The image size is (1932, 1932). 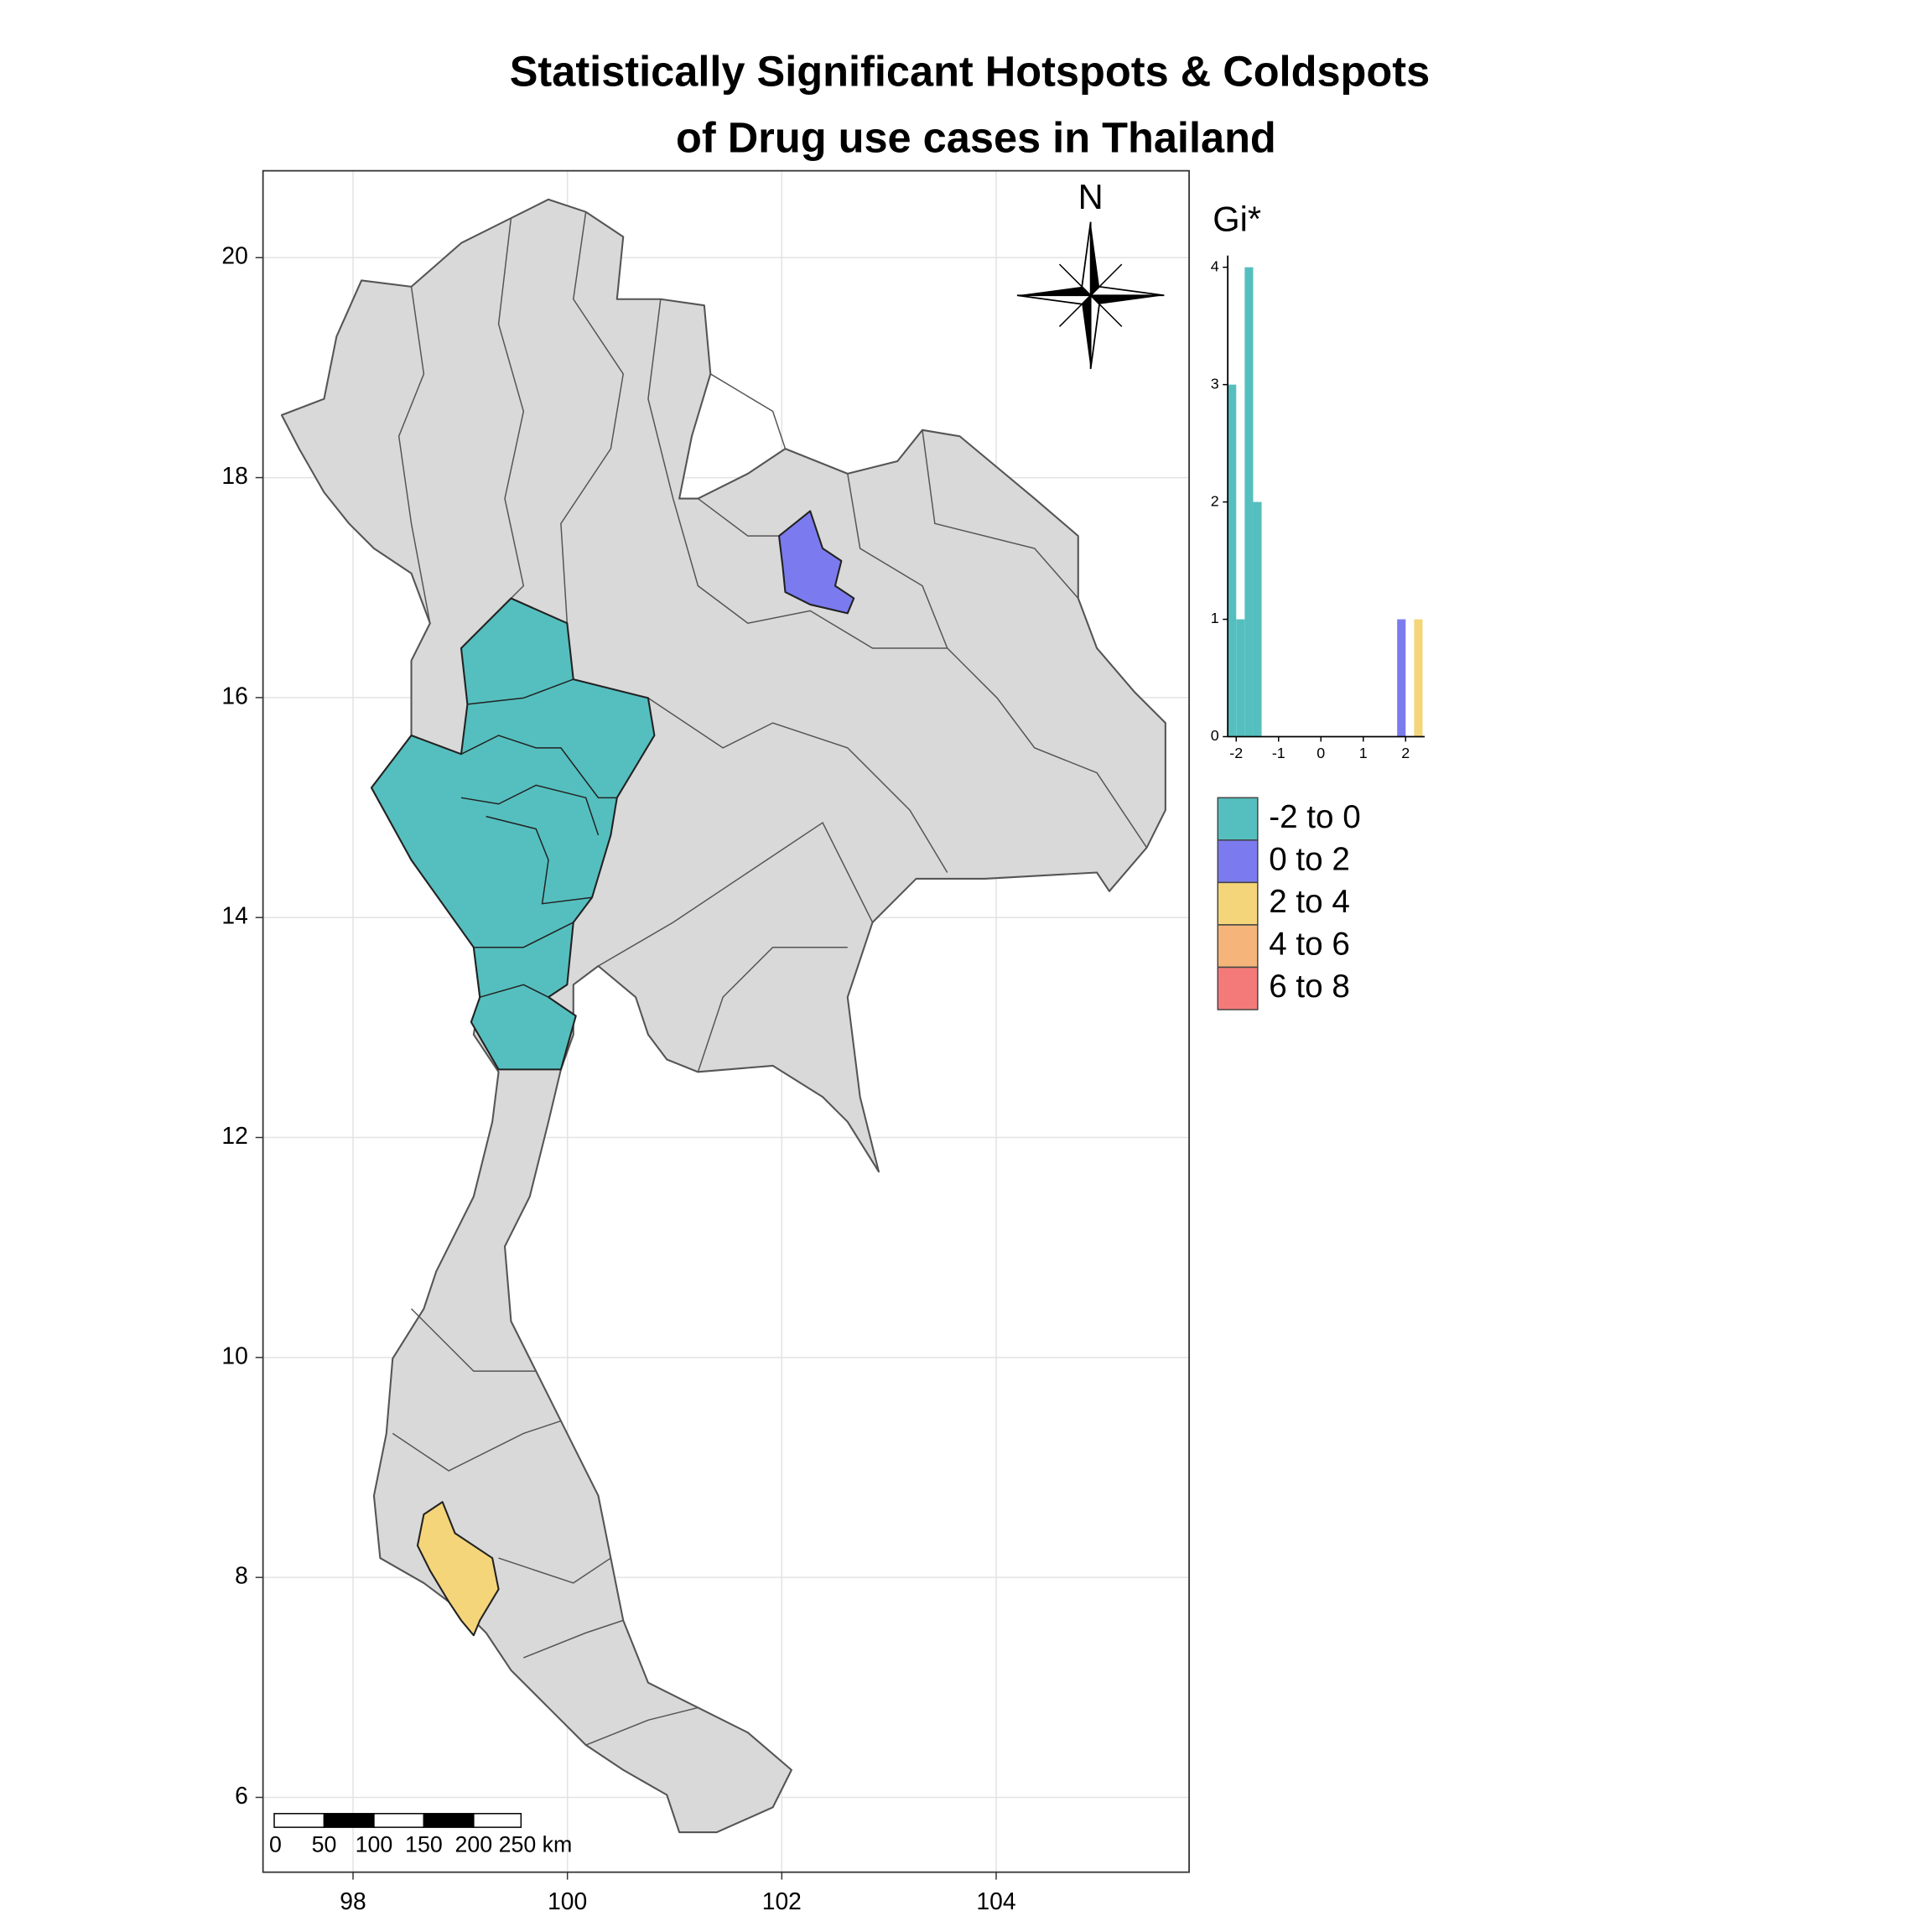 I want to click on x-tick-label: 100, so click(x=567, y=1901).